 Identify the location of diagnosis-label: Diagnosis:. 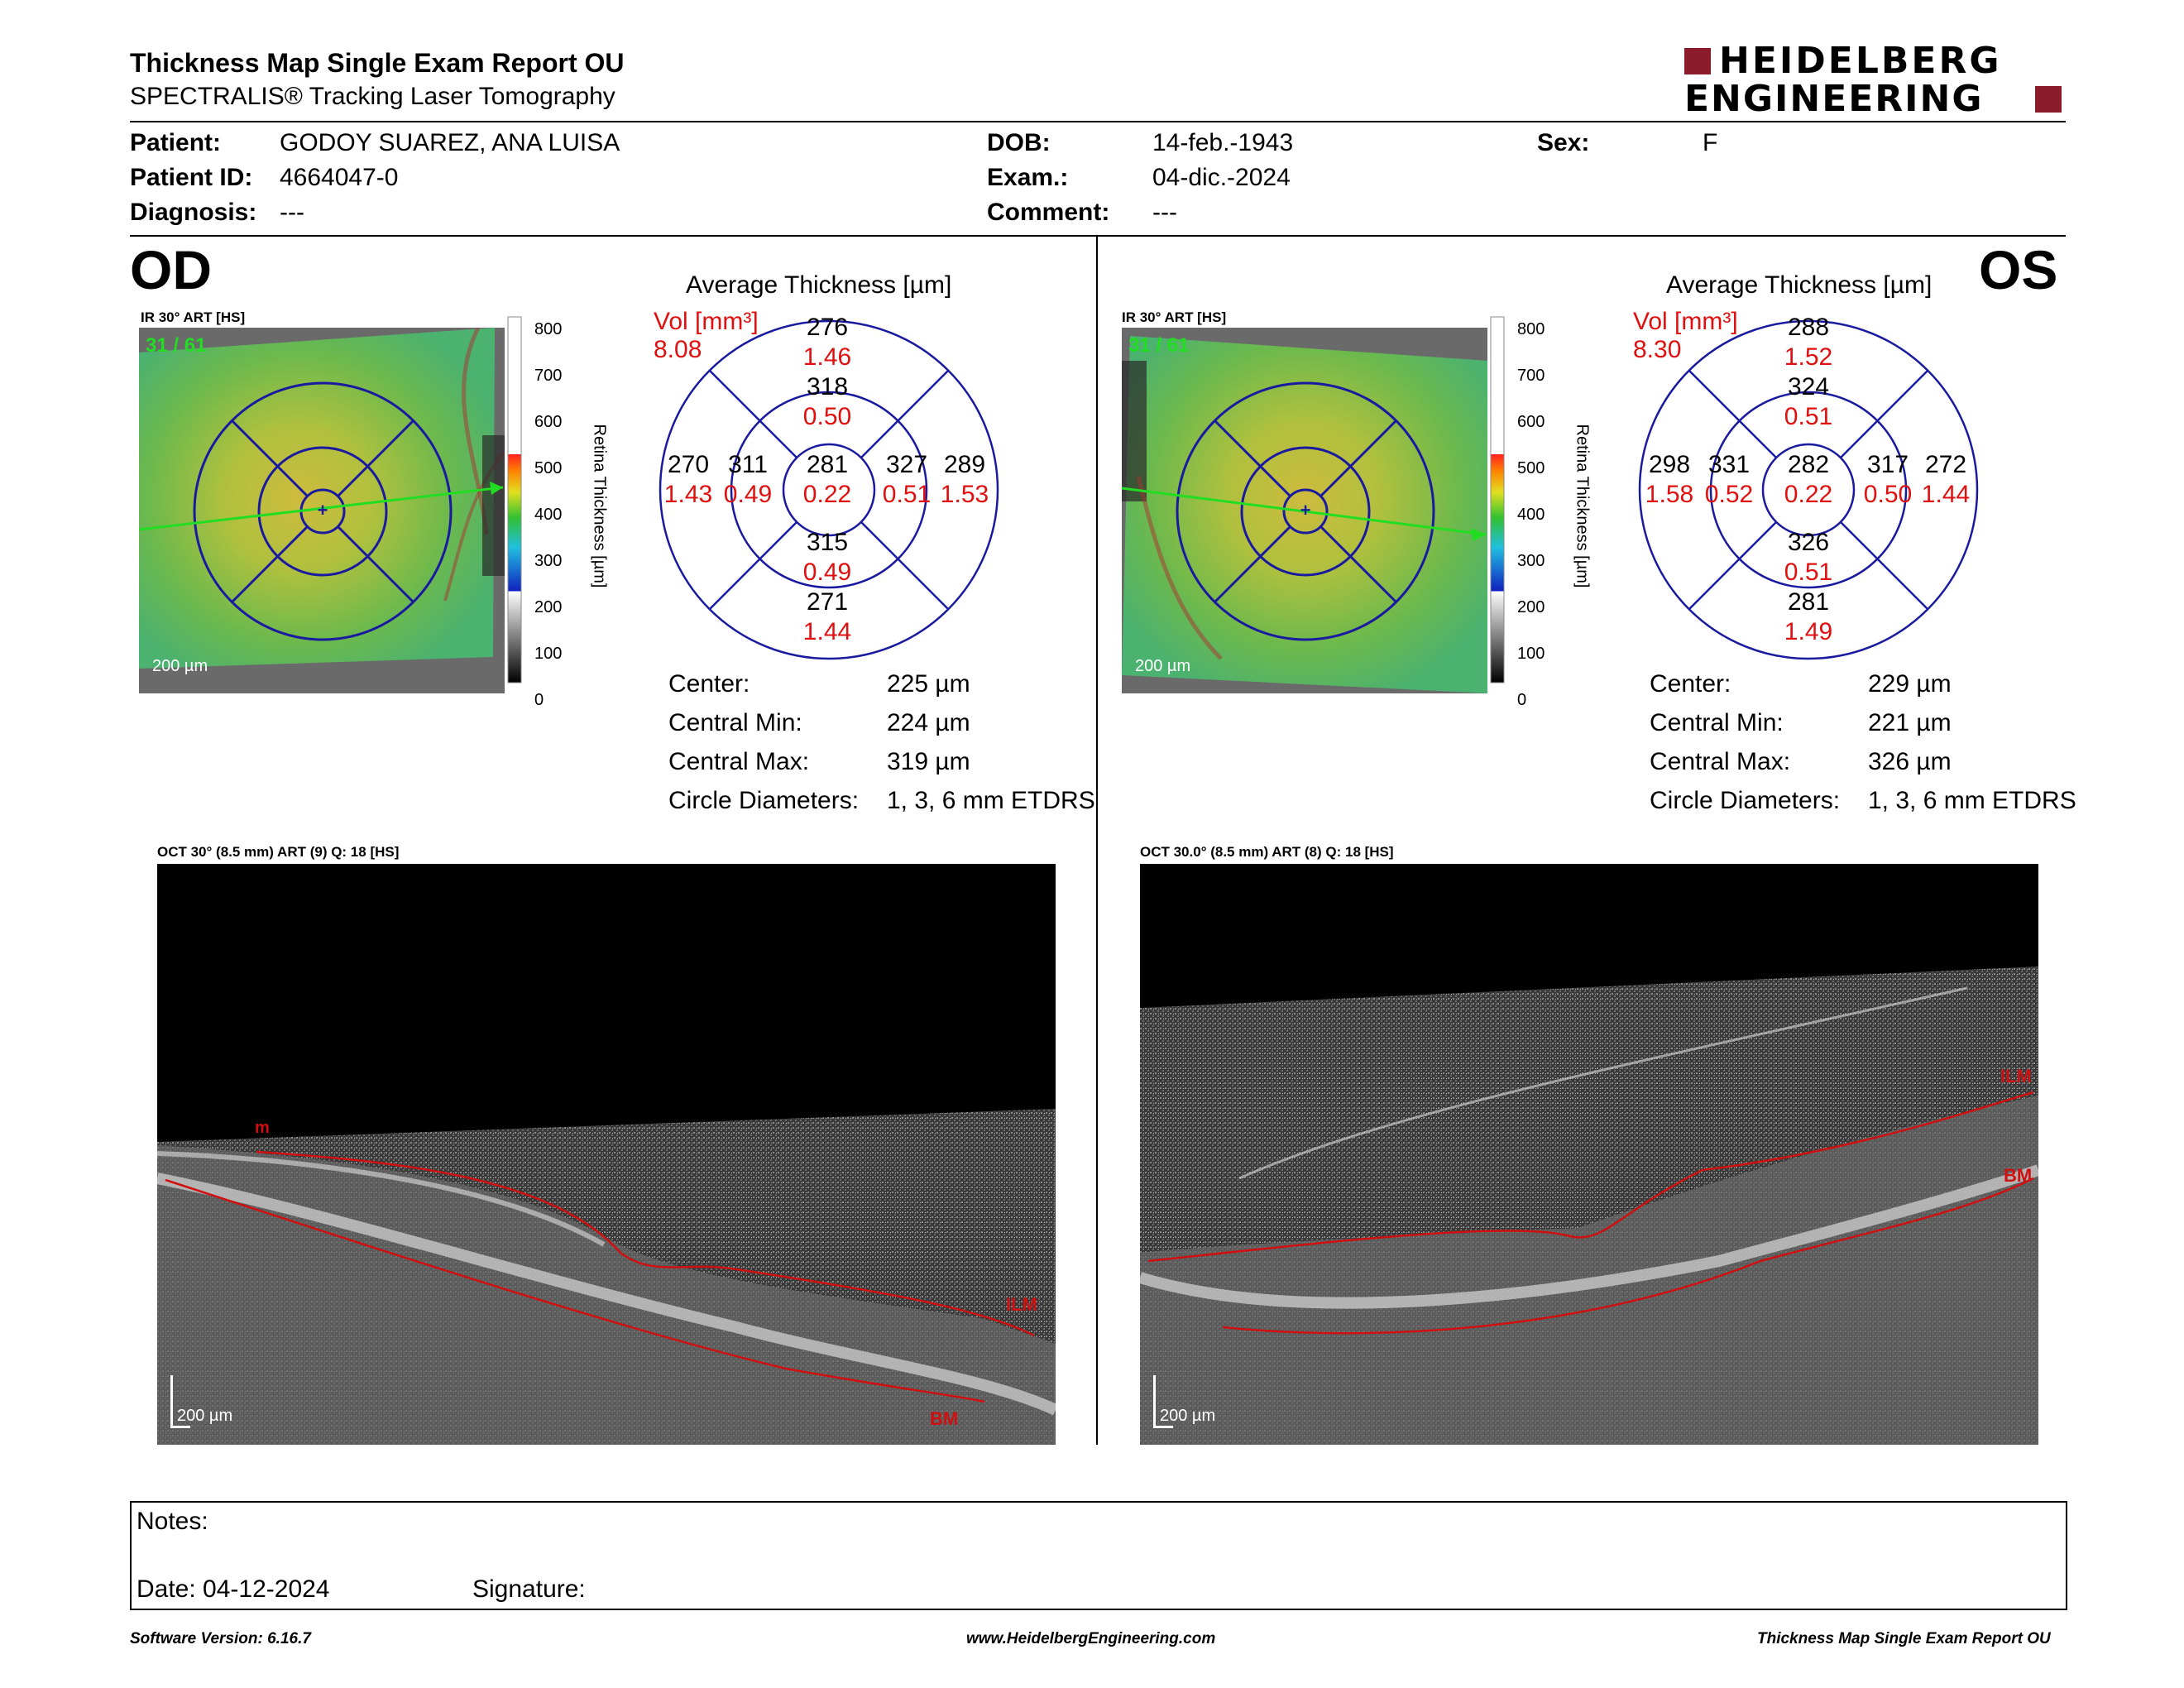
(193, 212).